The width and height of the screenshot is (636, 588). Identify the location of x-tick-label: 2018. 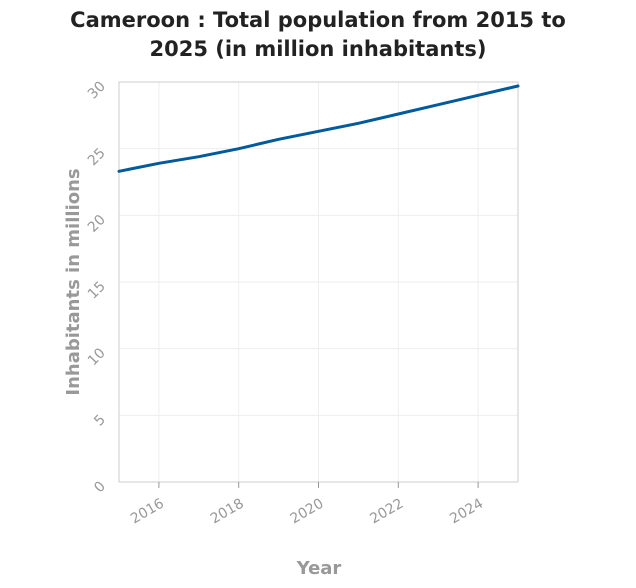
(227, 512).